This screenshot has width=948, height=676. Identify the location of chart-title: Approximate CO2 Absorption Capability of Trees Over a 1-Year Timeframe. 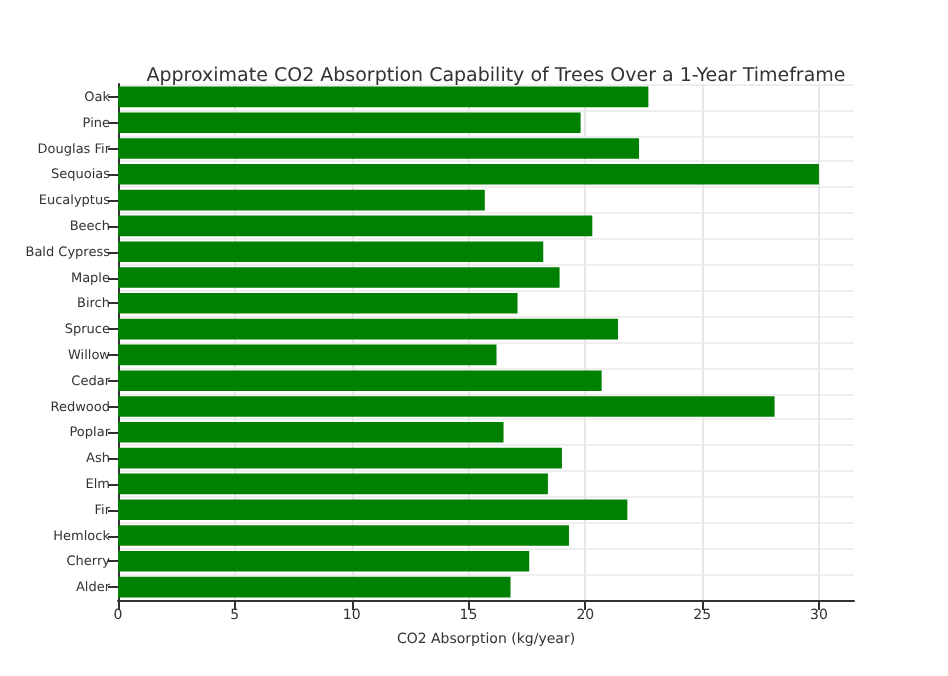
(496, 76).